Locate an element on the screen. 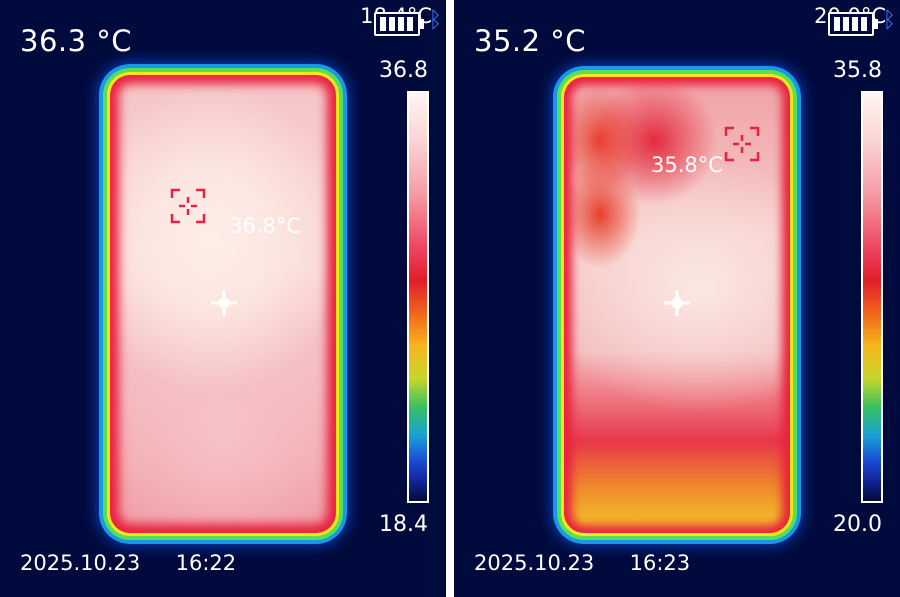  time: 16:22 is located at coordinates (206, 563).